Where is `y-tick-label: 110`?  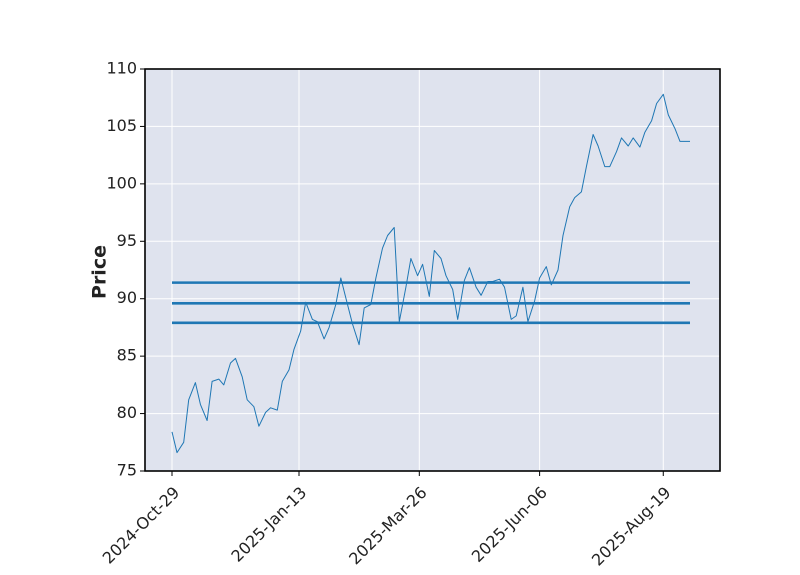 y-tick-label: 110 is located at coordinates (121, 68).